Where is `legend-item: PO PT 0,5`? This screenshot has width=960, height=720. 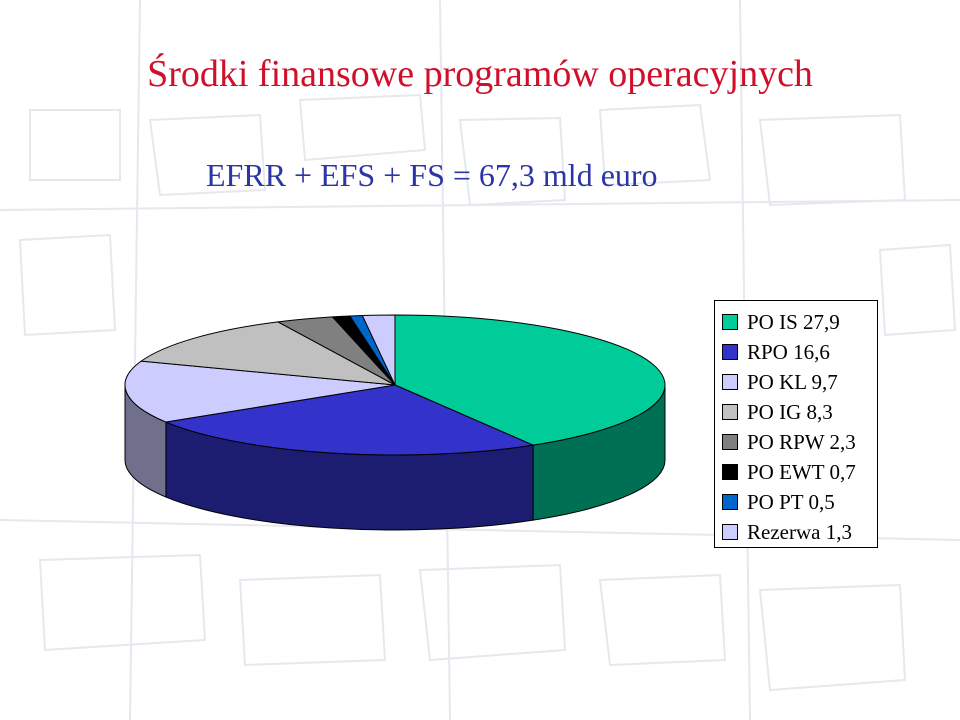 legend-item: PO PT 0,5 is located at coordinates (799, 502).